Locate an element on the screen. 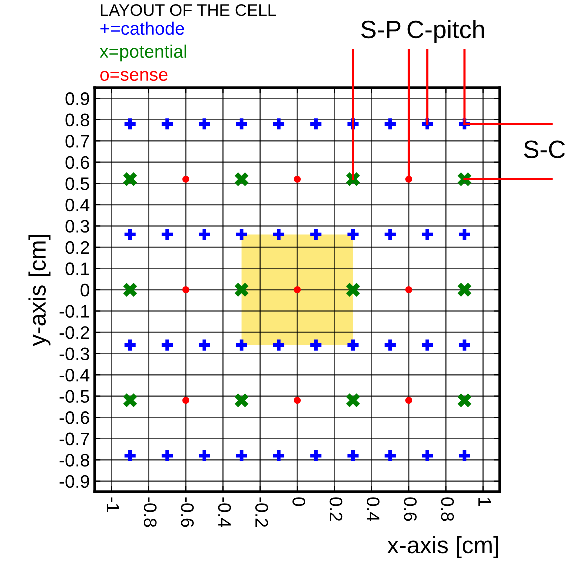  annotation: S-C is located at coordinates (545, 149).